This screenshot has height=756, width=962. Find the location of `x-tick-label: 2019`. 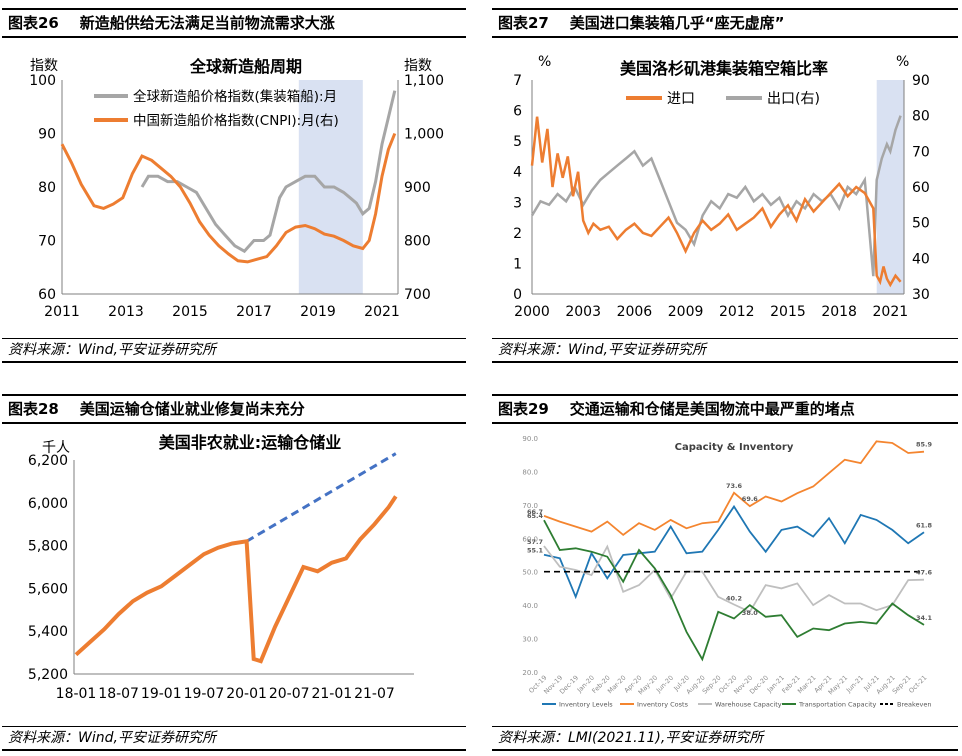

x-tick-label: 2019 is located at coordinates (318, 312).